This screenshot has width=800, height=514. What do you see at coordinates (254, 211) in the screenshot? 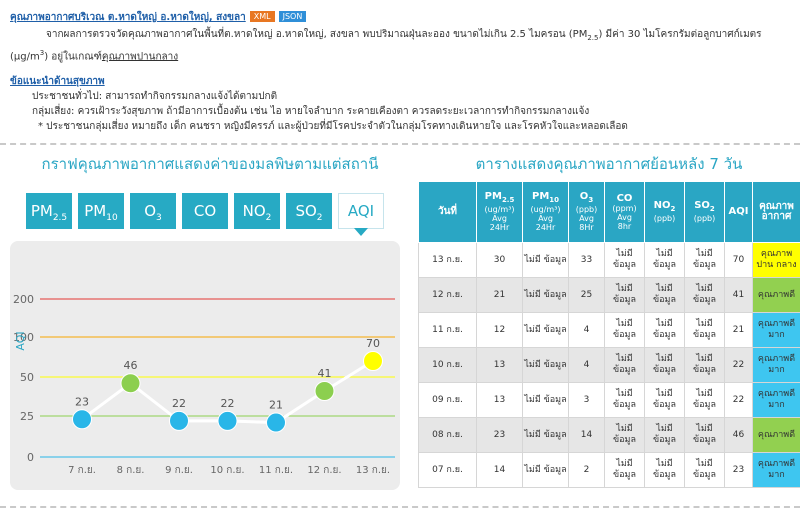
I see `tab-no2-label: NO` at bounding box center [254, 211].